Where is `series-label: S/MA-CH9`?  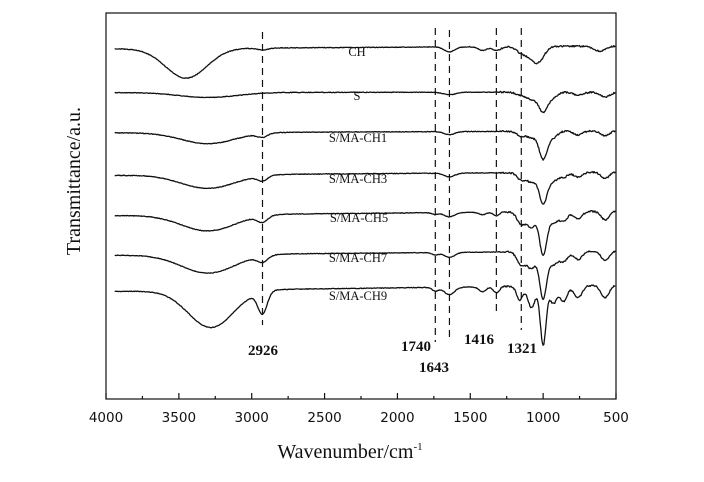
series-label: S/MA-CH9 is located at coordinates (358, 296).